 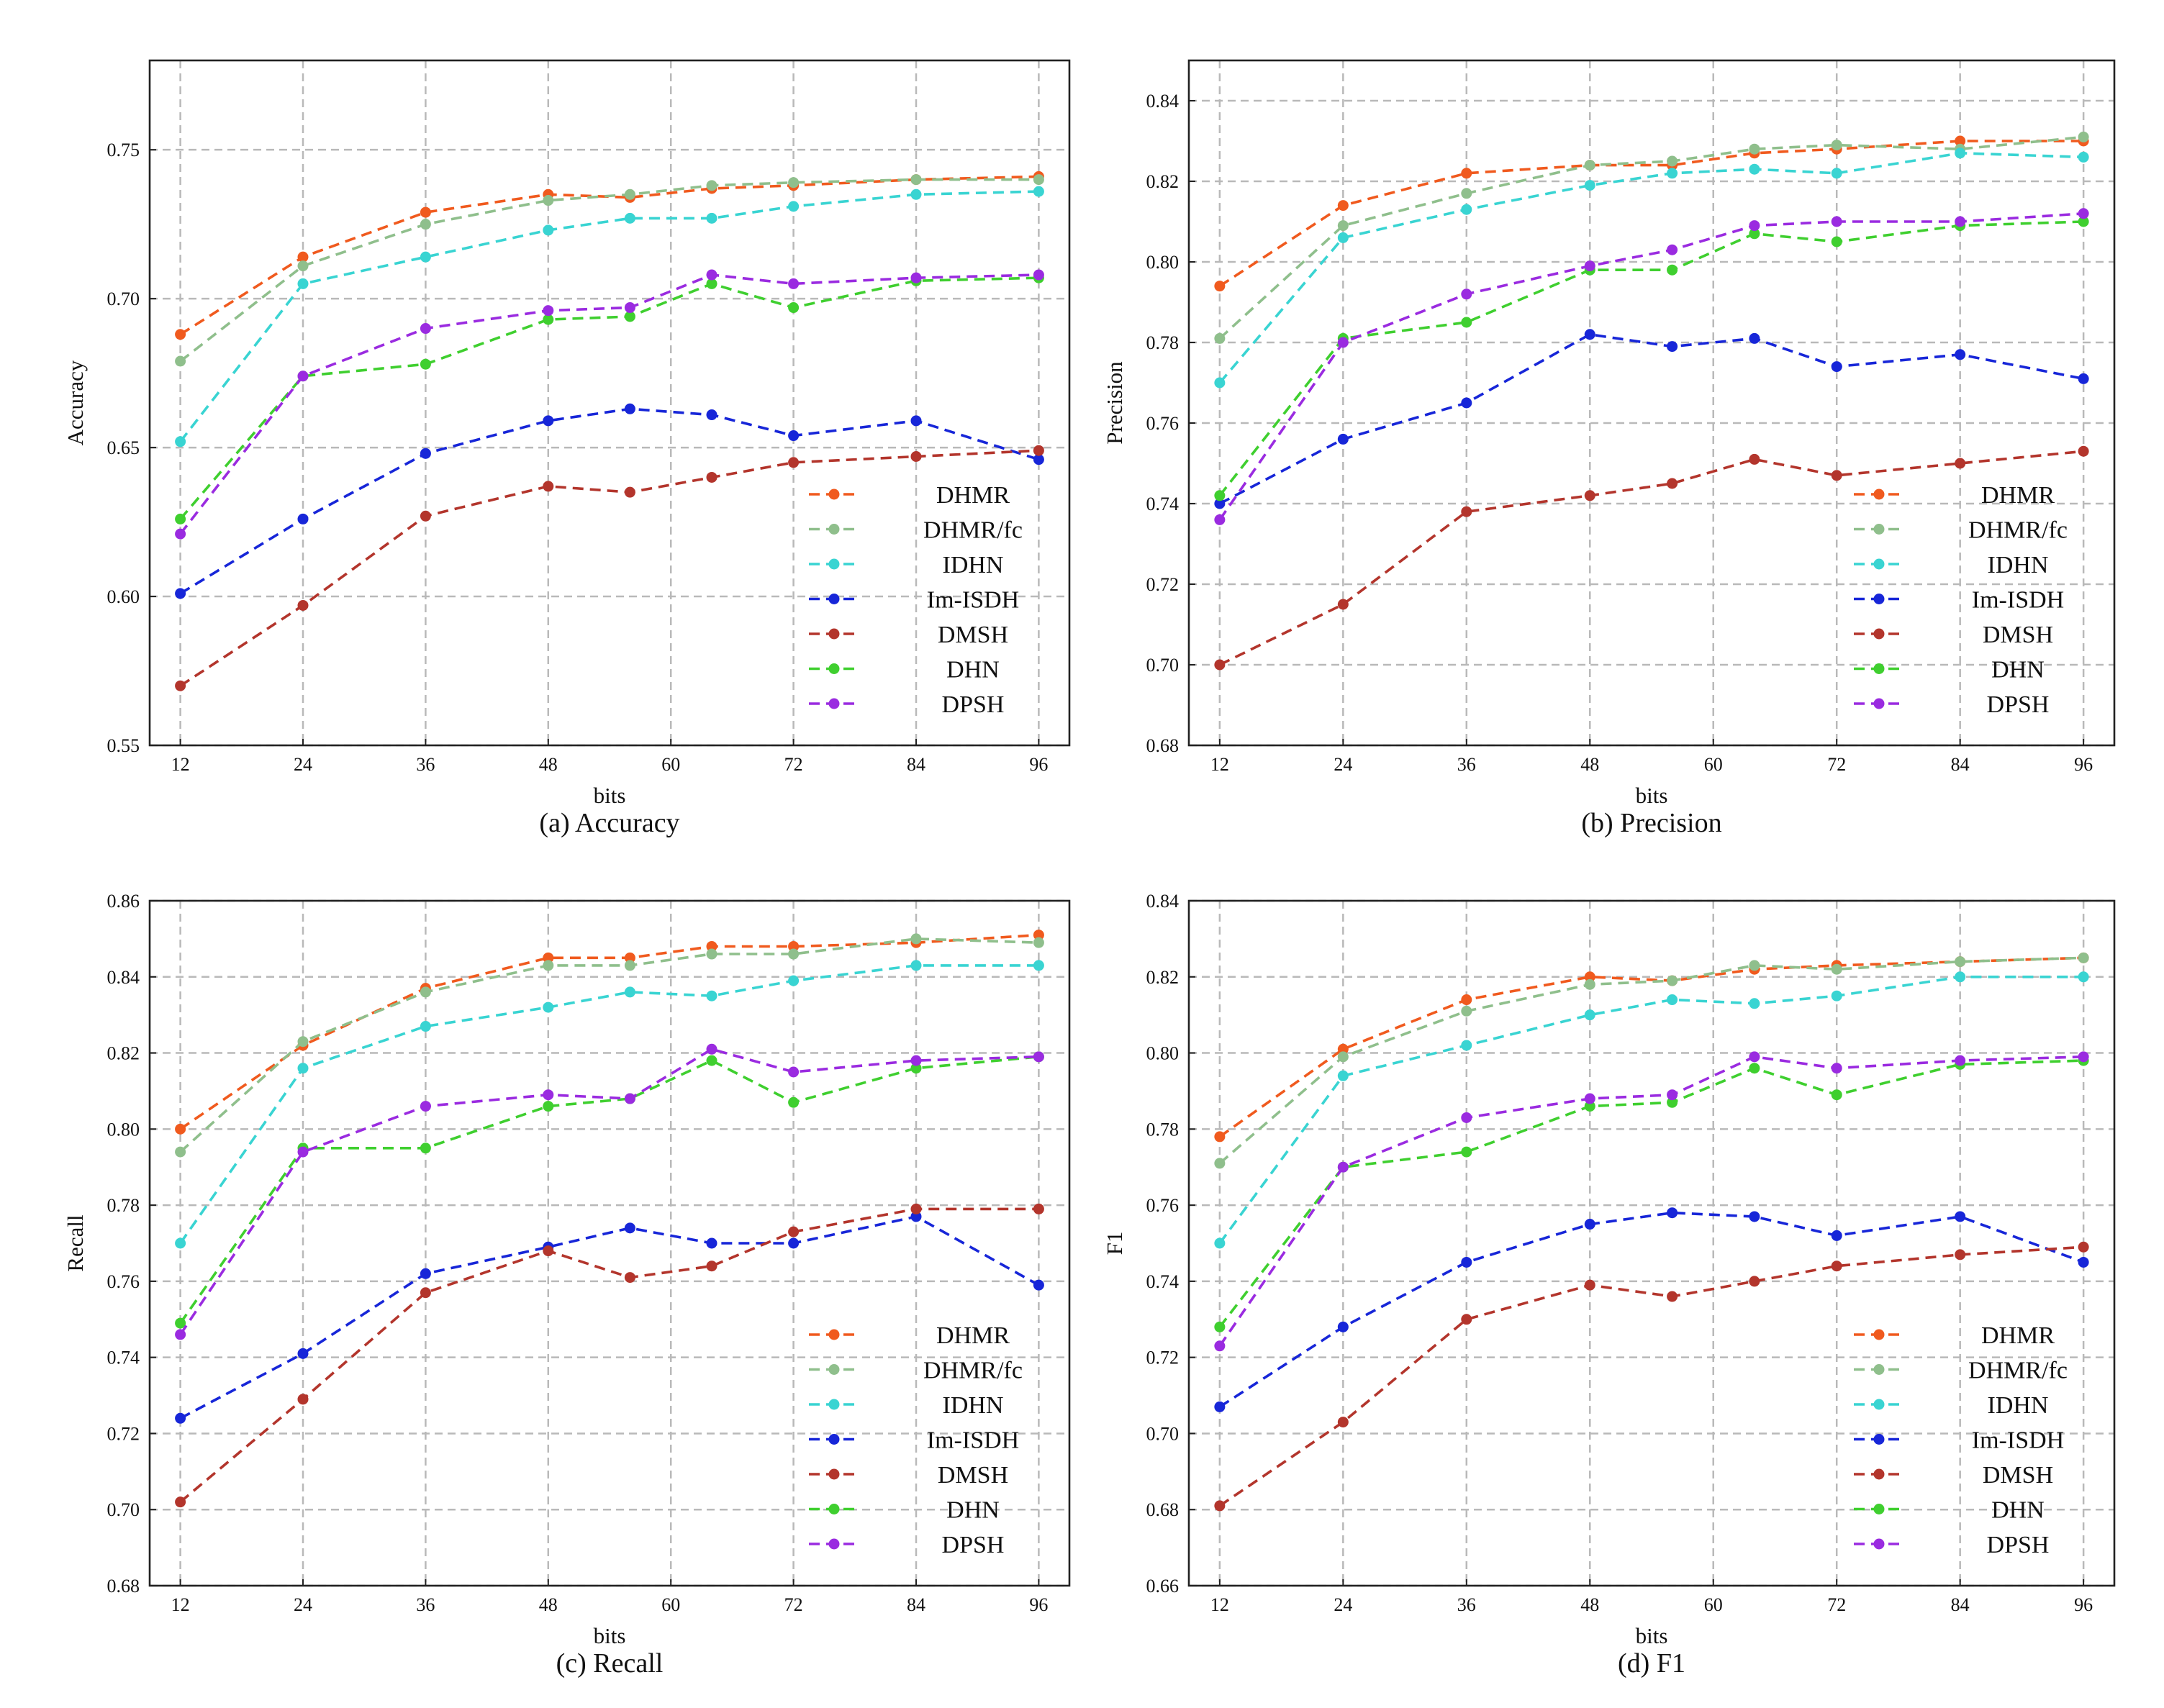 What do you see at coordinates (610, 795) in the screenshot?
I see `x-axis-label: bits` at bounding box center [610, 795].